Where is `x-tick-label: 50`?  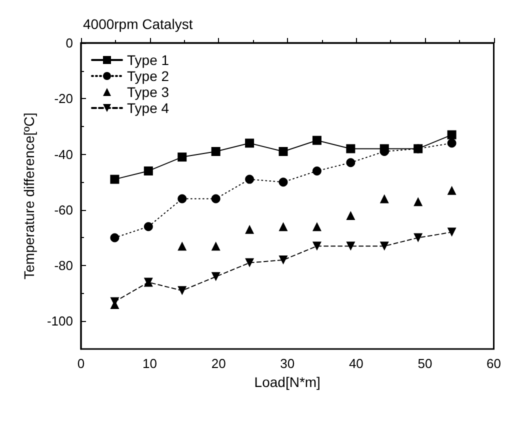 x-tick-label: 50 is located at coordinates (425, 363).